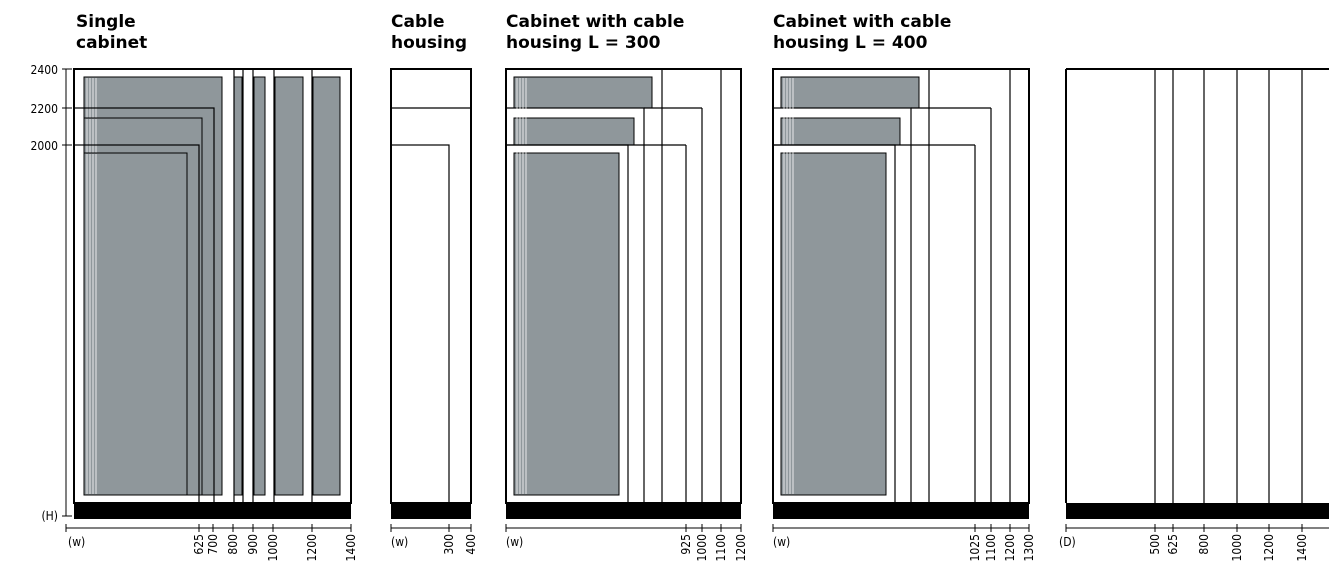 Image resolution: width=1329 pixels, height=563 pixels. What do you see at coordinates (904, 543) in the screenshot?
I see `width-axis-c400: (w) 1025 1100 1200 1300` at bounding box center [904, 543].